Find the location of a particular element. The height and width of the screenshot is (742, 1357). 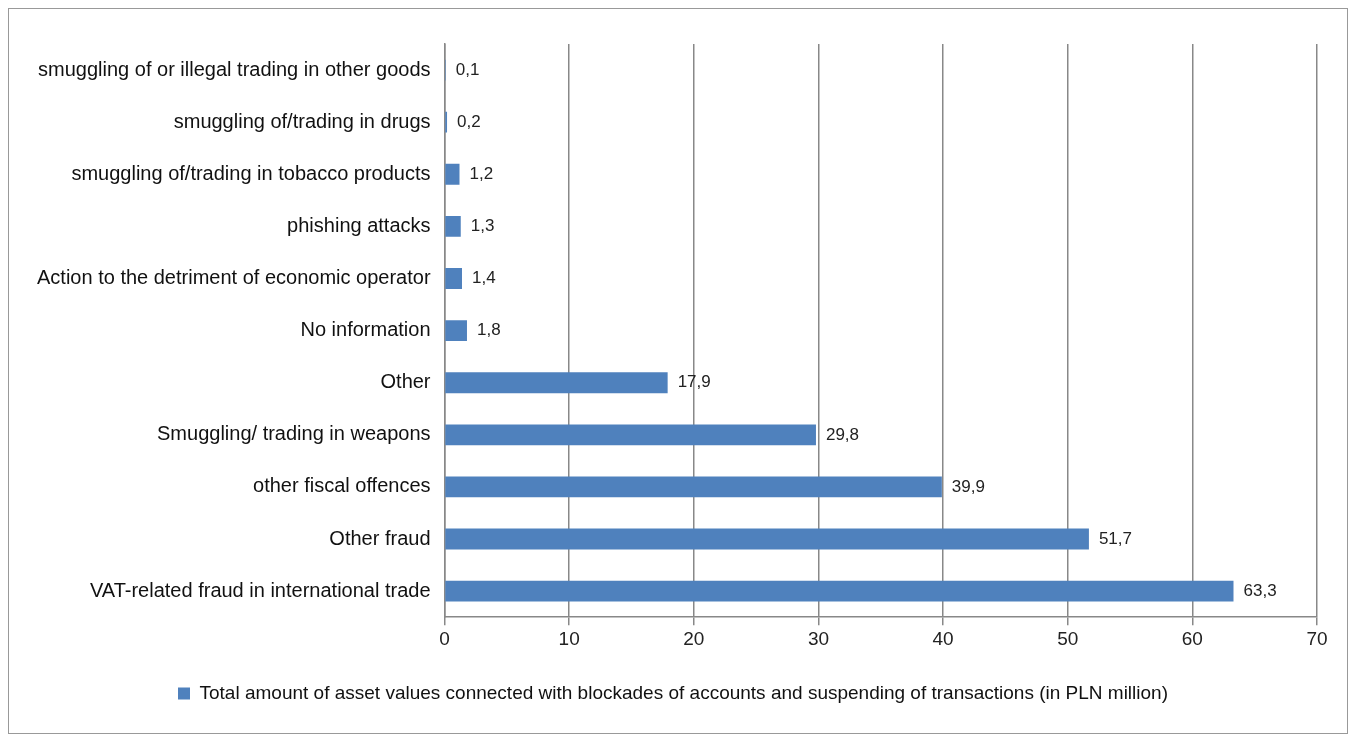

y-tick-label: other fiscal offences is located at coordinates (342, 485).